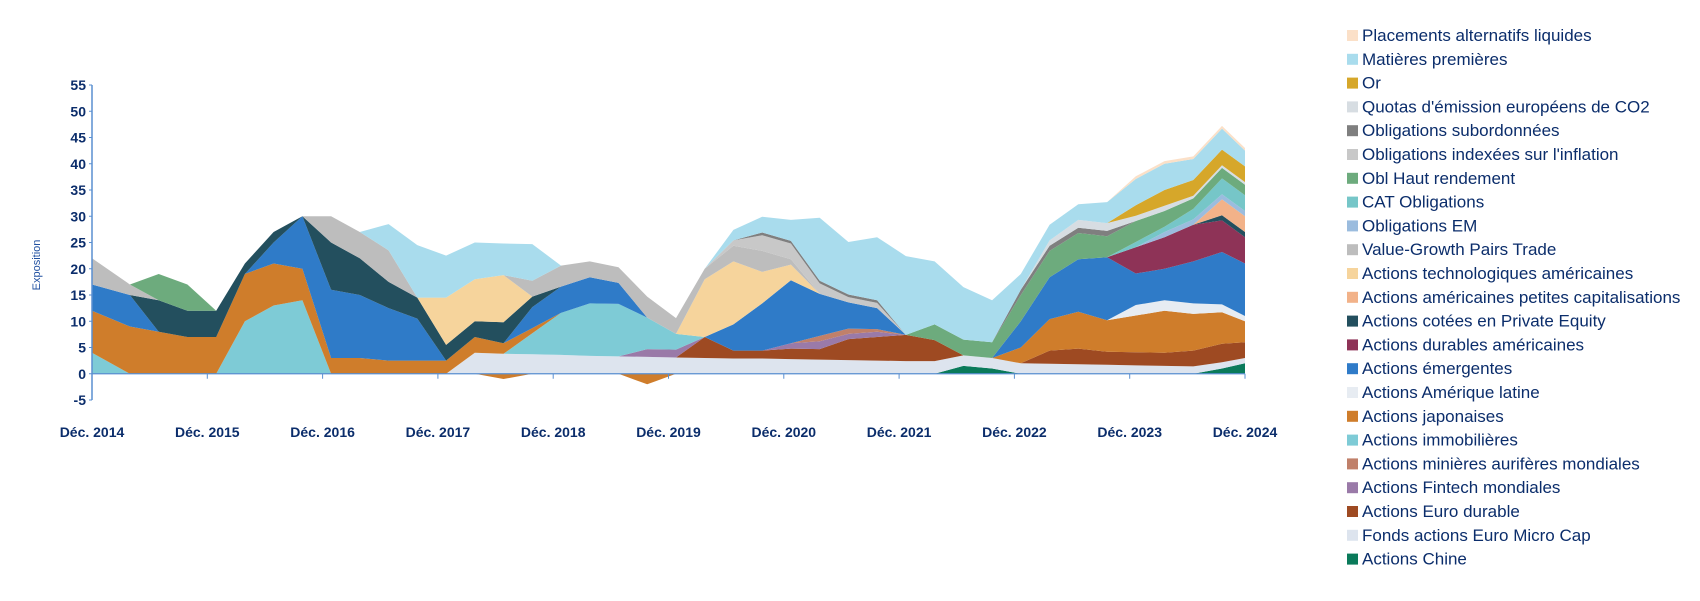 The image size is (1700, 601). Describe the element at coordinates (78, 216) in the screenshot. I see `y-tick-label: 30` at that location.